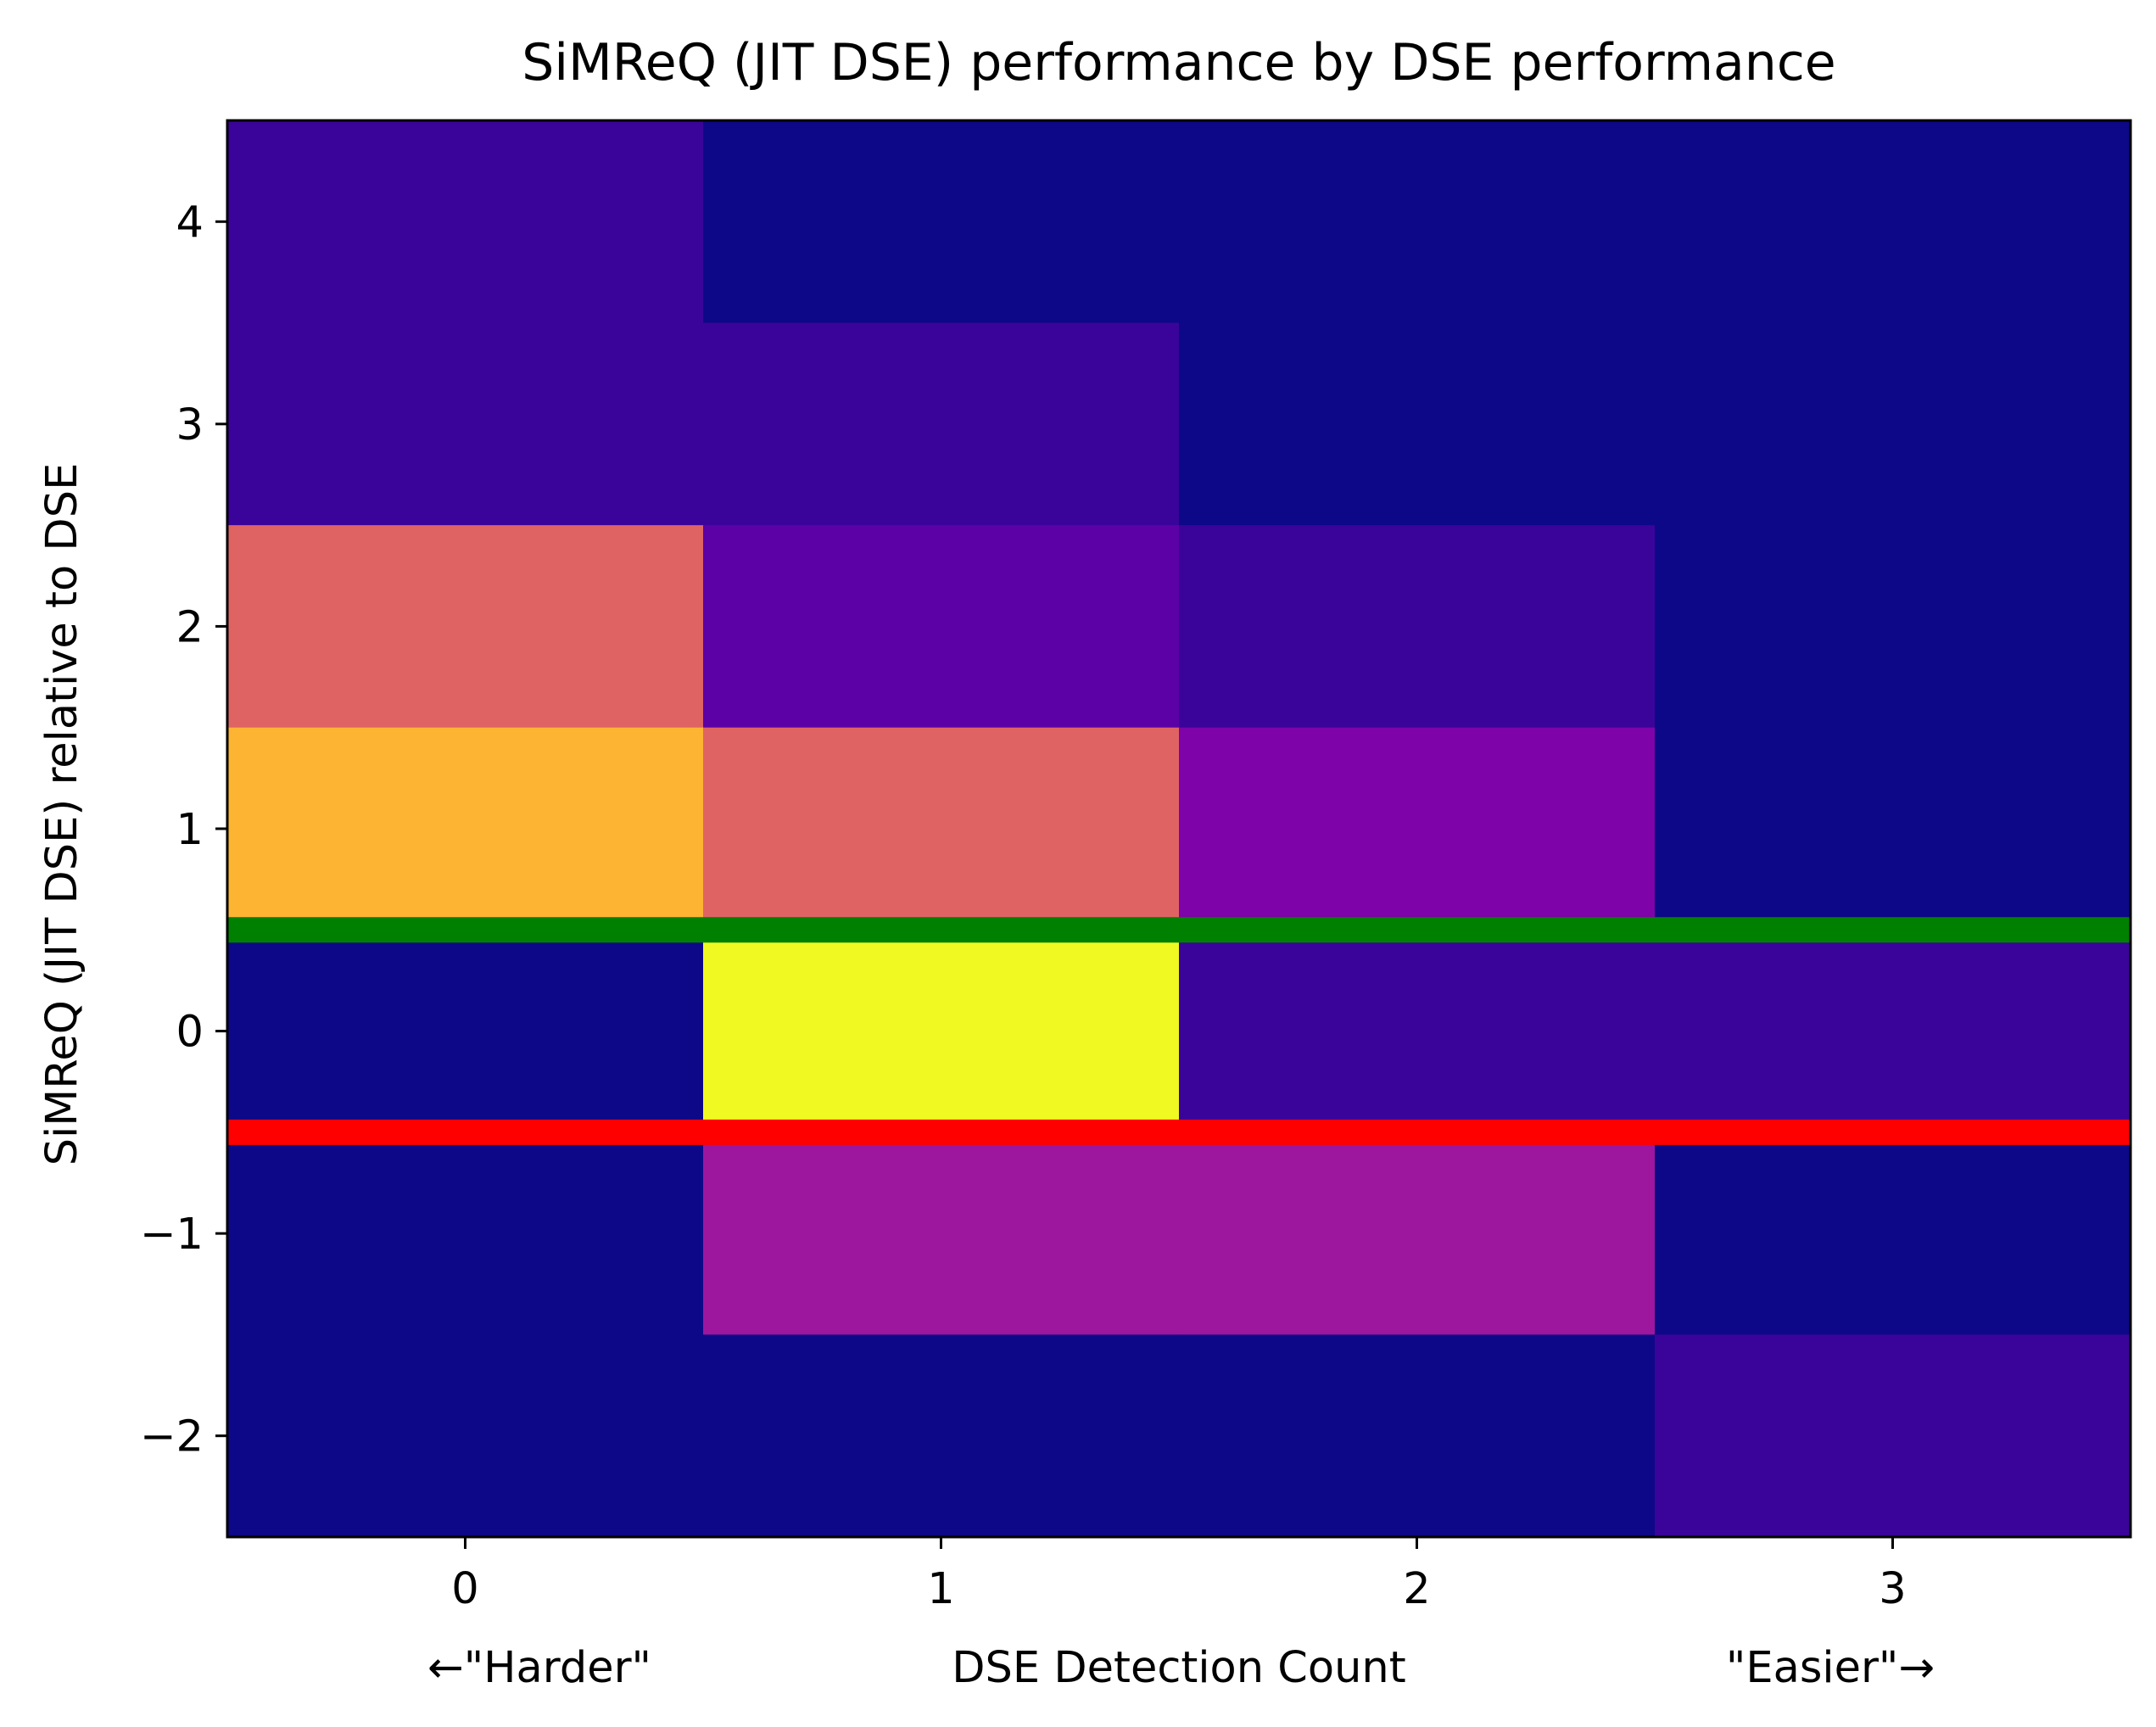 The image size is (2156, 1727). I want to click on y-tick-label: 2, so click(190, 627).